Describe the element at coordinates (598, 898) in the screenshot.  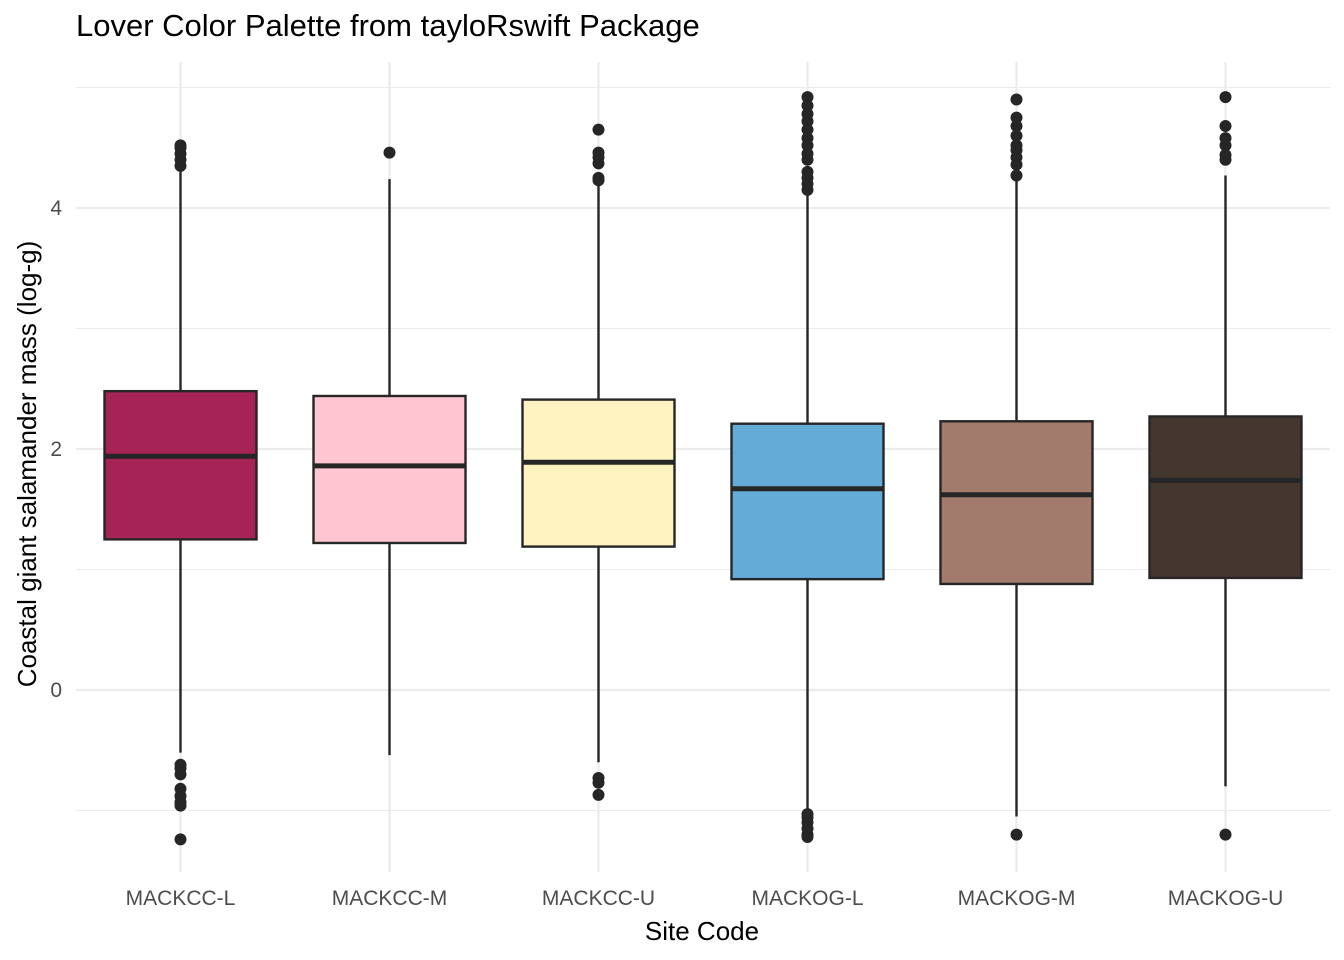
I see `x-tick-label: MACKCC-U` at that location.